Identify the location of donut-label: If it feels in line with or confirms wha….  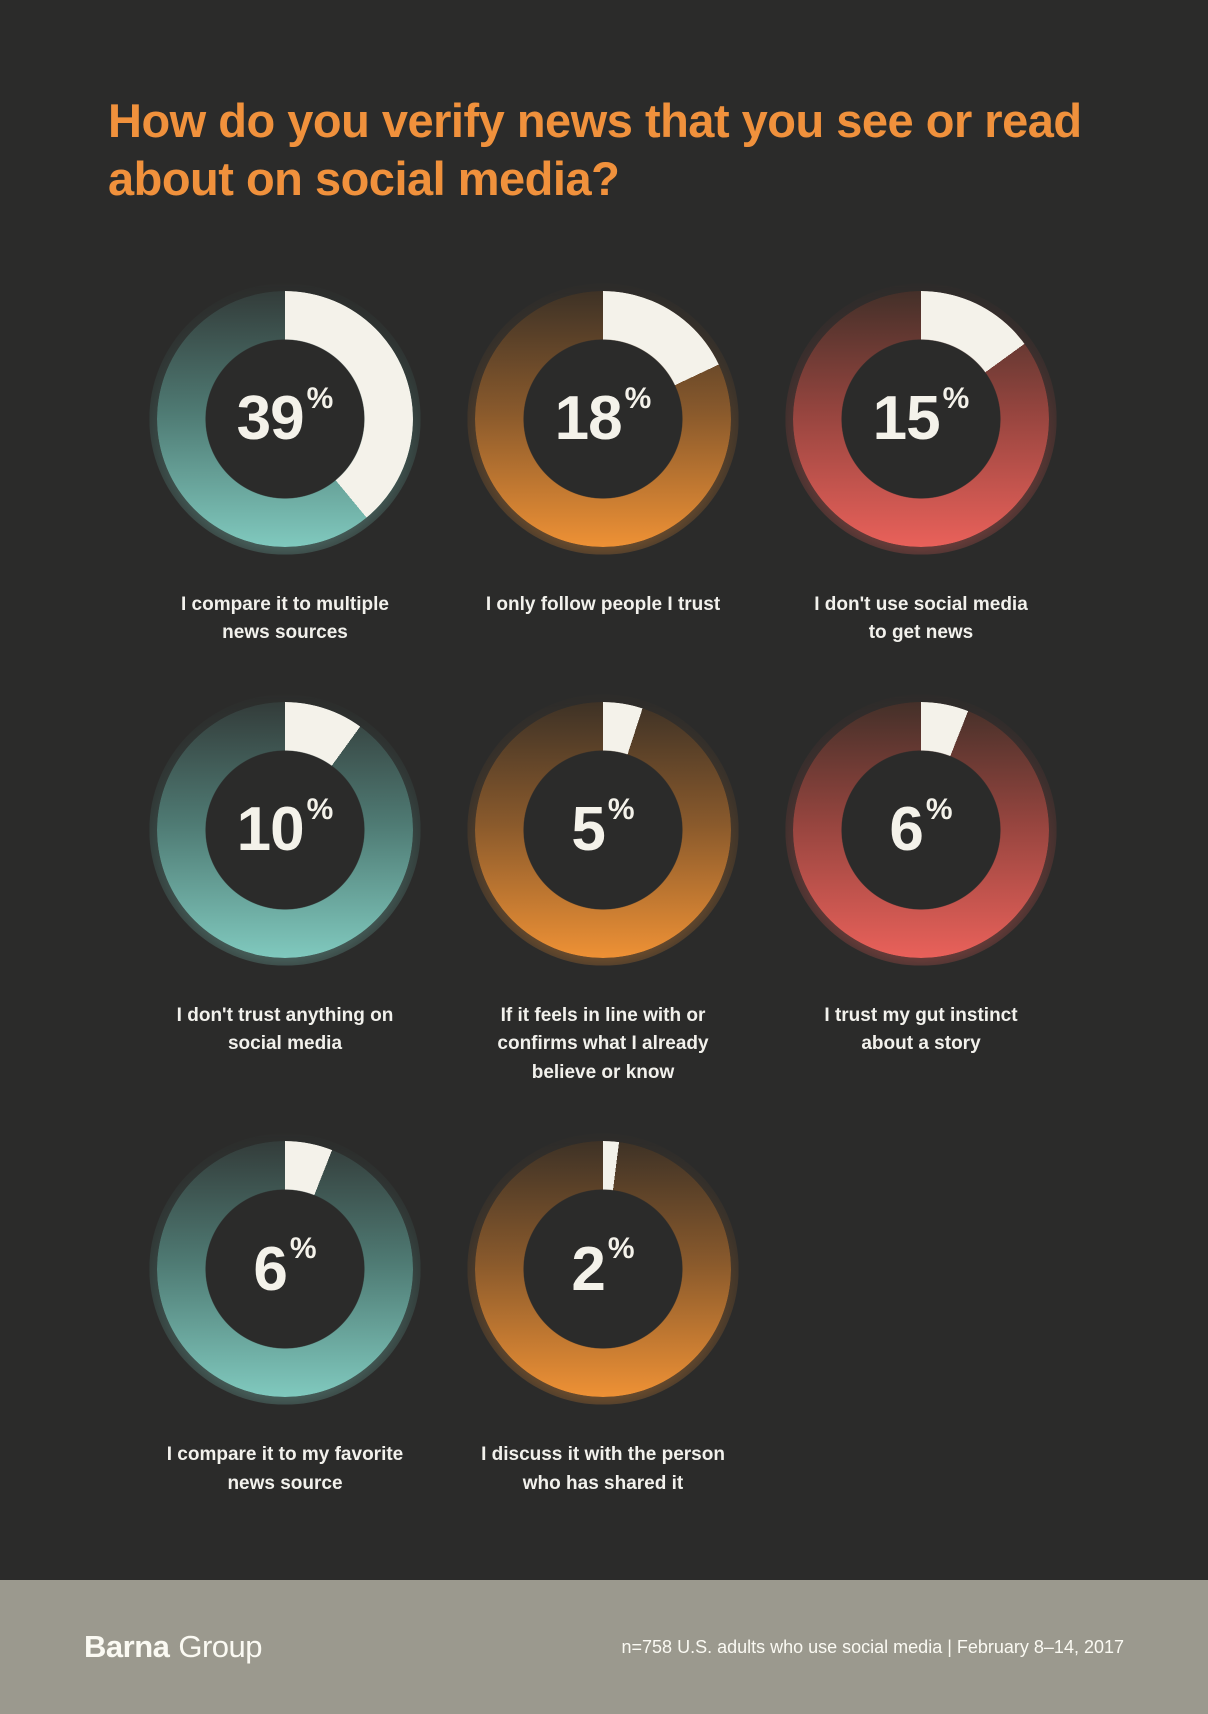
(603, 1043).